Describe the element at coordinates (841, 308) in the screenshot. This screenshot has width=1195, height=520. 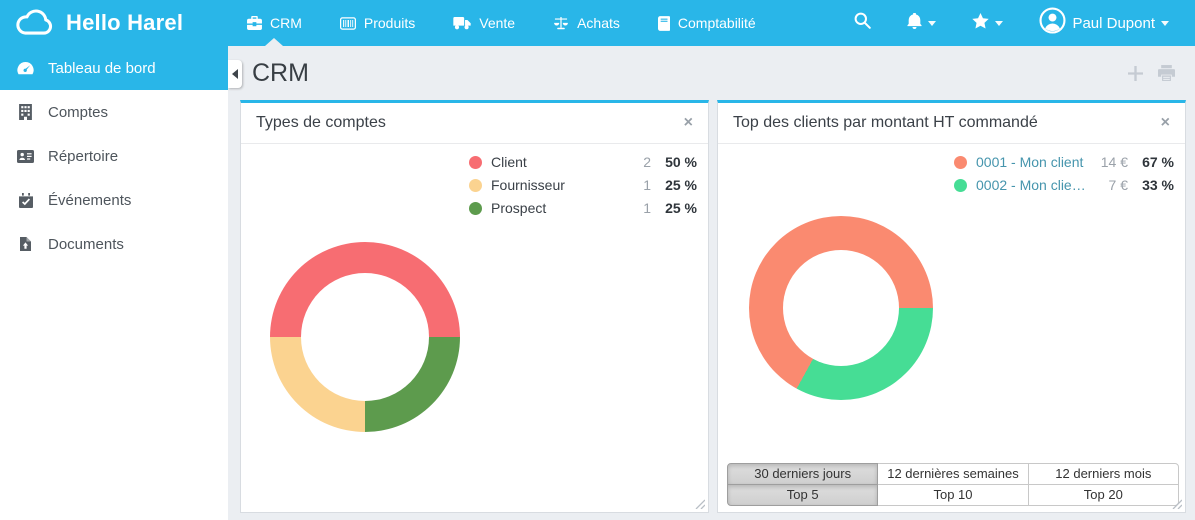
I see `top-clients-donut` at that location.